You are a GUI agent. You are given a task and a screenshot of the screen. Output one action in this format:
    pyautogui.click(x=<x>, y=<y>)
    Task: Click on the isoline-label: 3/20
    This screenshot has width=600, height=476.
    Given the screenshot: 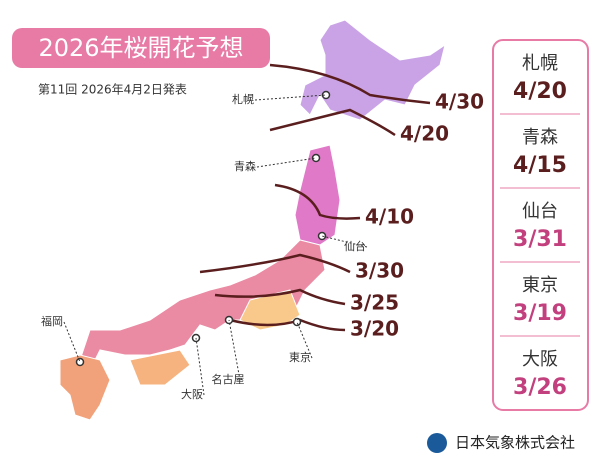 What is the action you would take?
    pyautogui.click(x=374, y=329)
    